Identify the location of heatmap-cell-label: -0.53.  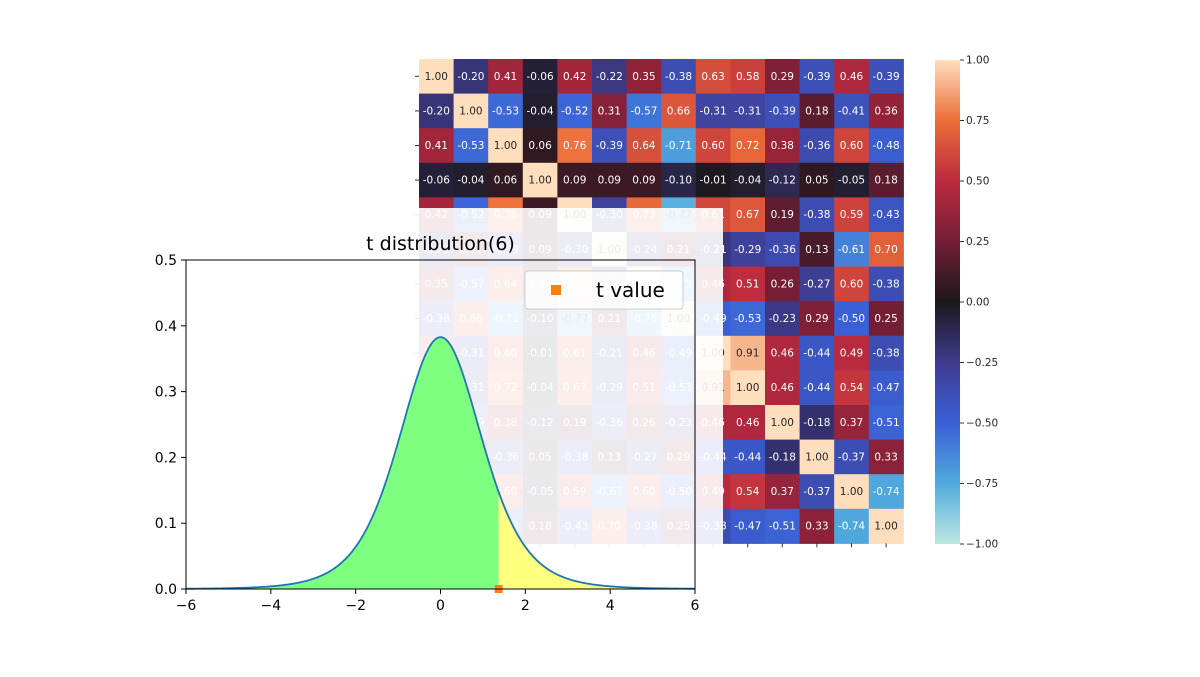
(505, 111).